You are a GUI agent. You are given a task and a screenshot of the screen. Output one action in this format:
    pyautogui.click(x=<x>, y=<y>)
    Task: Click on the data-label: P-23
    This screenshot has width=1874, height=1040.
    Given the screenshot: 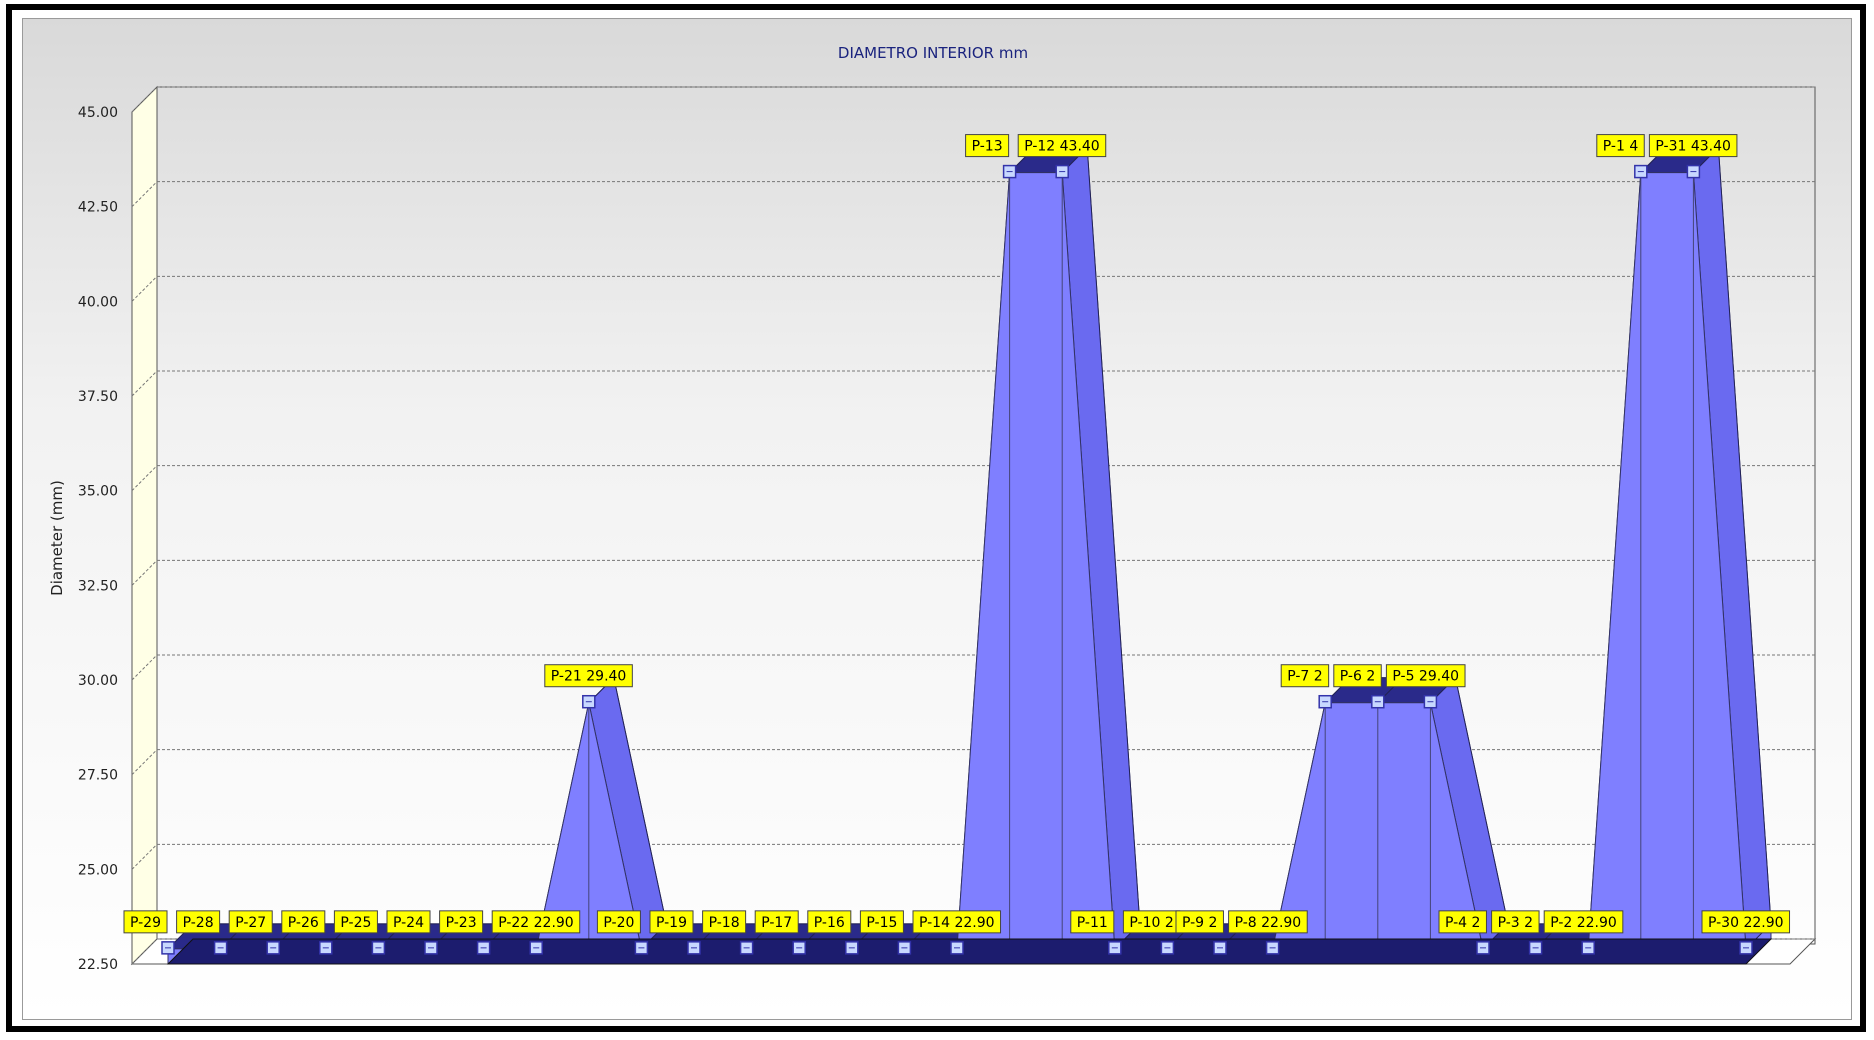 What is the action you would take?
    pyautogui.click(x=461, y=922)
    